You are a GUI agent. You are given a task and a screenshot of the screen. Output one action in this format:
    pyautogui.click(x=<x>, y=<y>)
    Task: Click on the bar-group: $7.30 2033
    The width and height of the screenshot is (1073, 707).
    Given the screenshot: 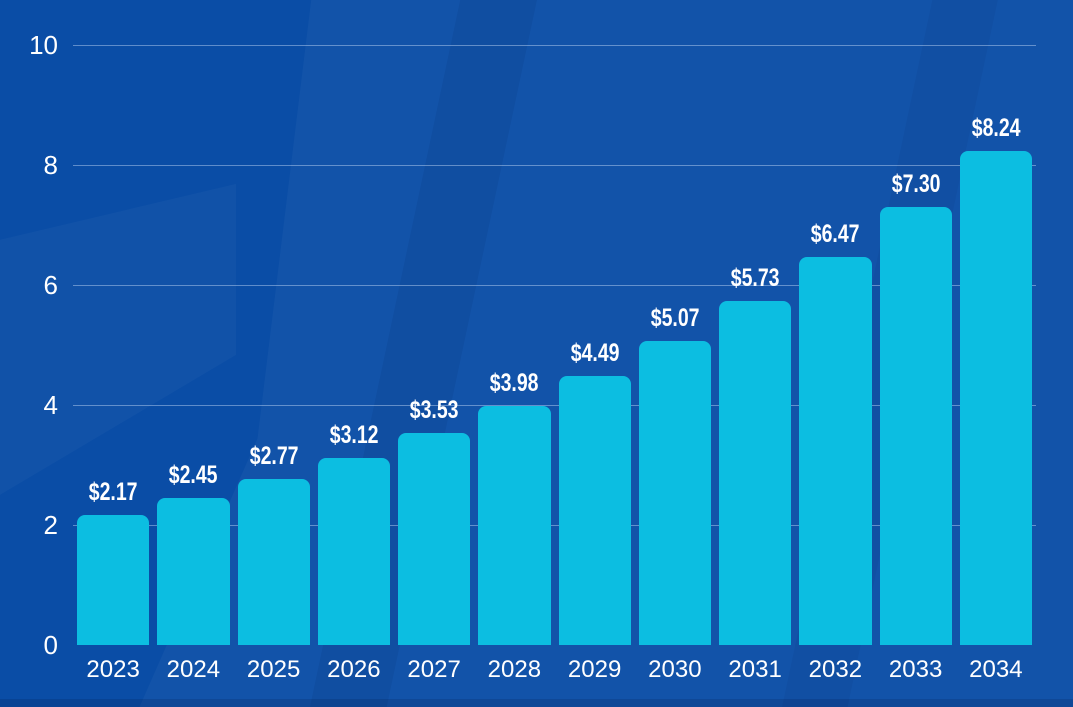 What is the action you would take?
    pyautogui.click(x=916, y=364)
    